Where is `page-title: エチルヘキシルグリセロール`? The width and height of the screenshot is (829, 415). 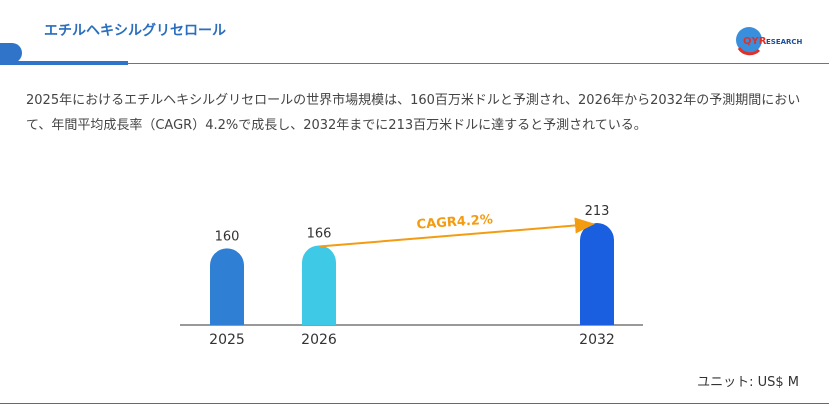
page-title: エチルヘキシルグリセロール is located at coordinates (135, 31).